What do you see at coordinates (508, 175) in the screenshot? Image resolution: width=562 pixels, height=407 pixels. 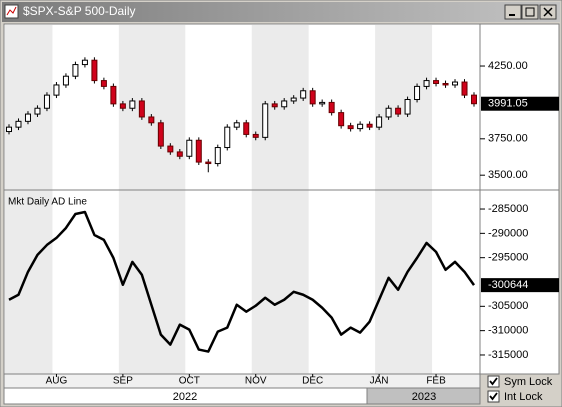 I see `y-tick-label: 3500.00` at bounding box center [508, 175].